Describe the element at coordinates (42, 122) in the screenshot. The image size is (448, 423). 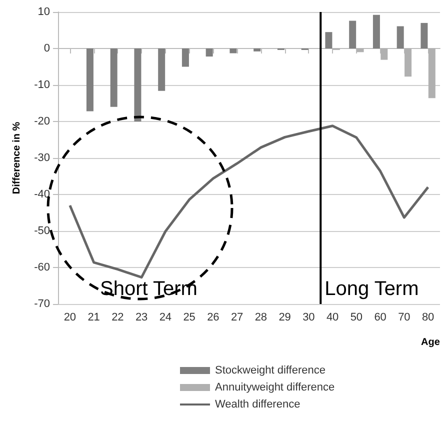
I see `y-tick-label: -20` at that location.